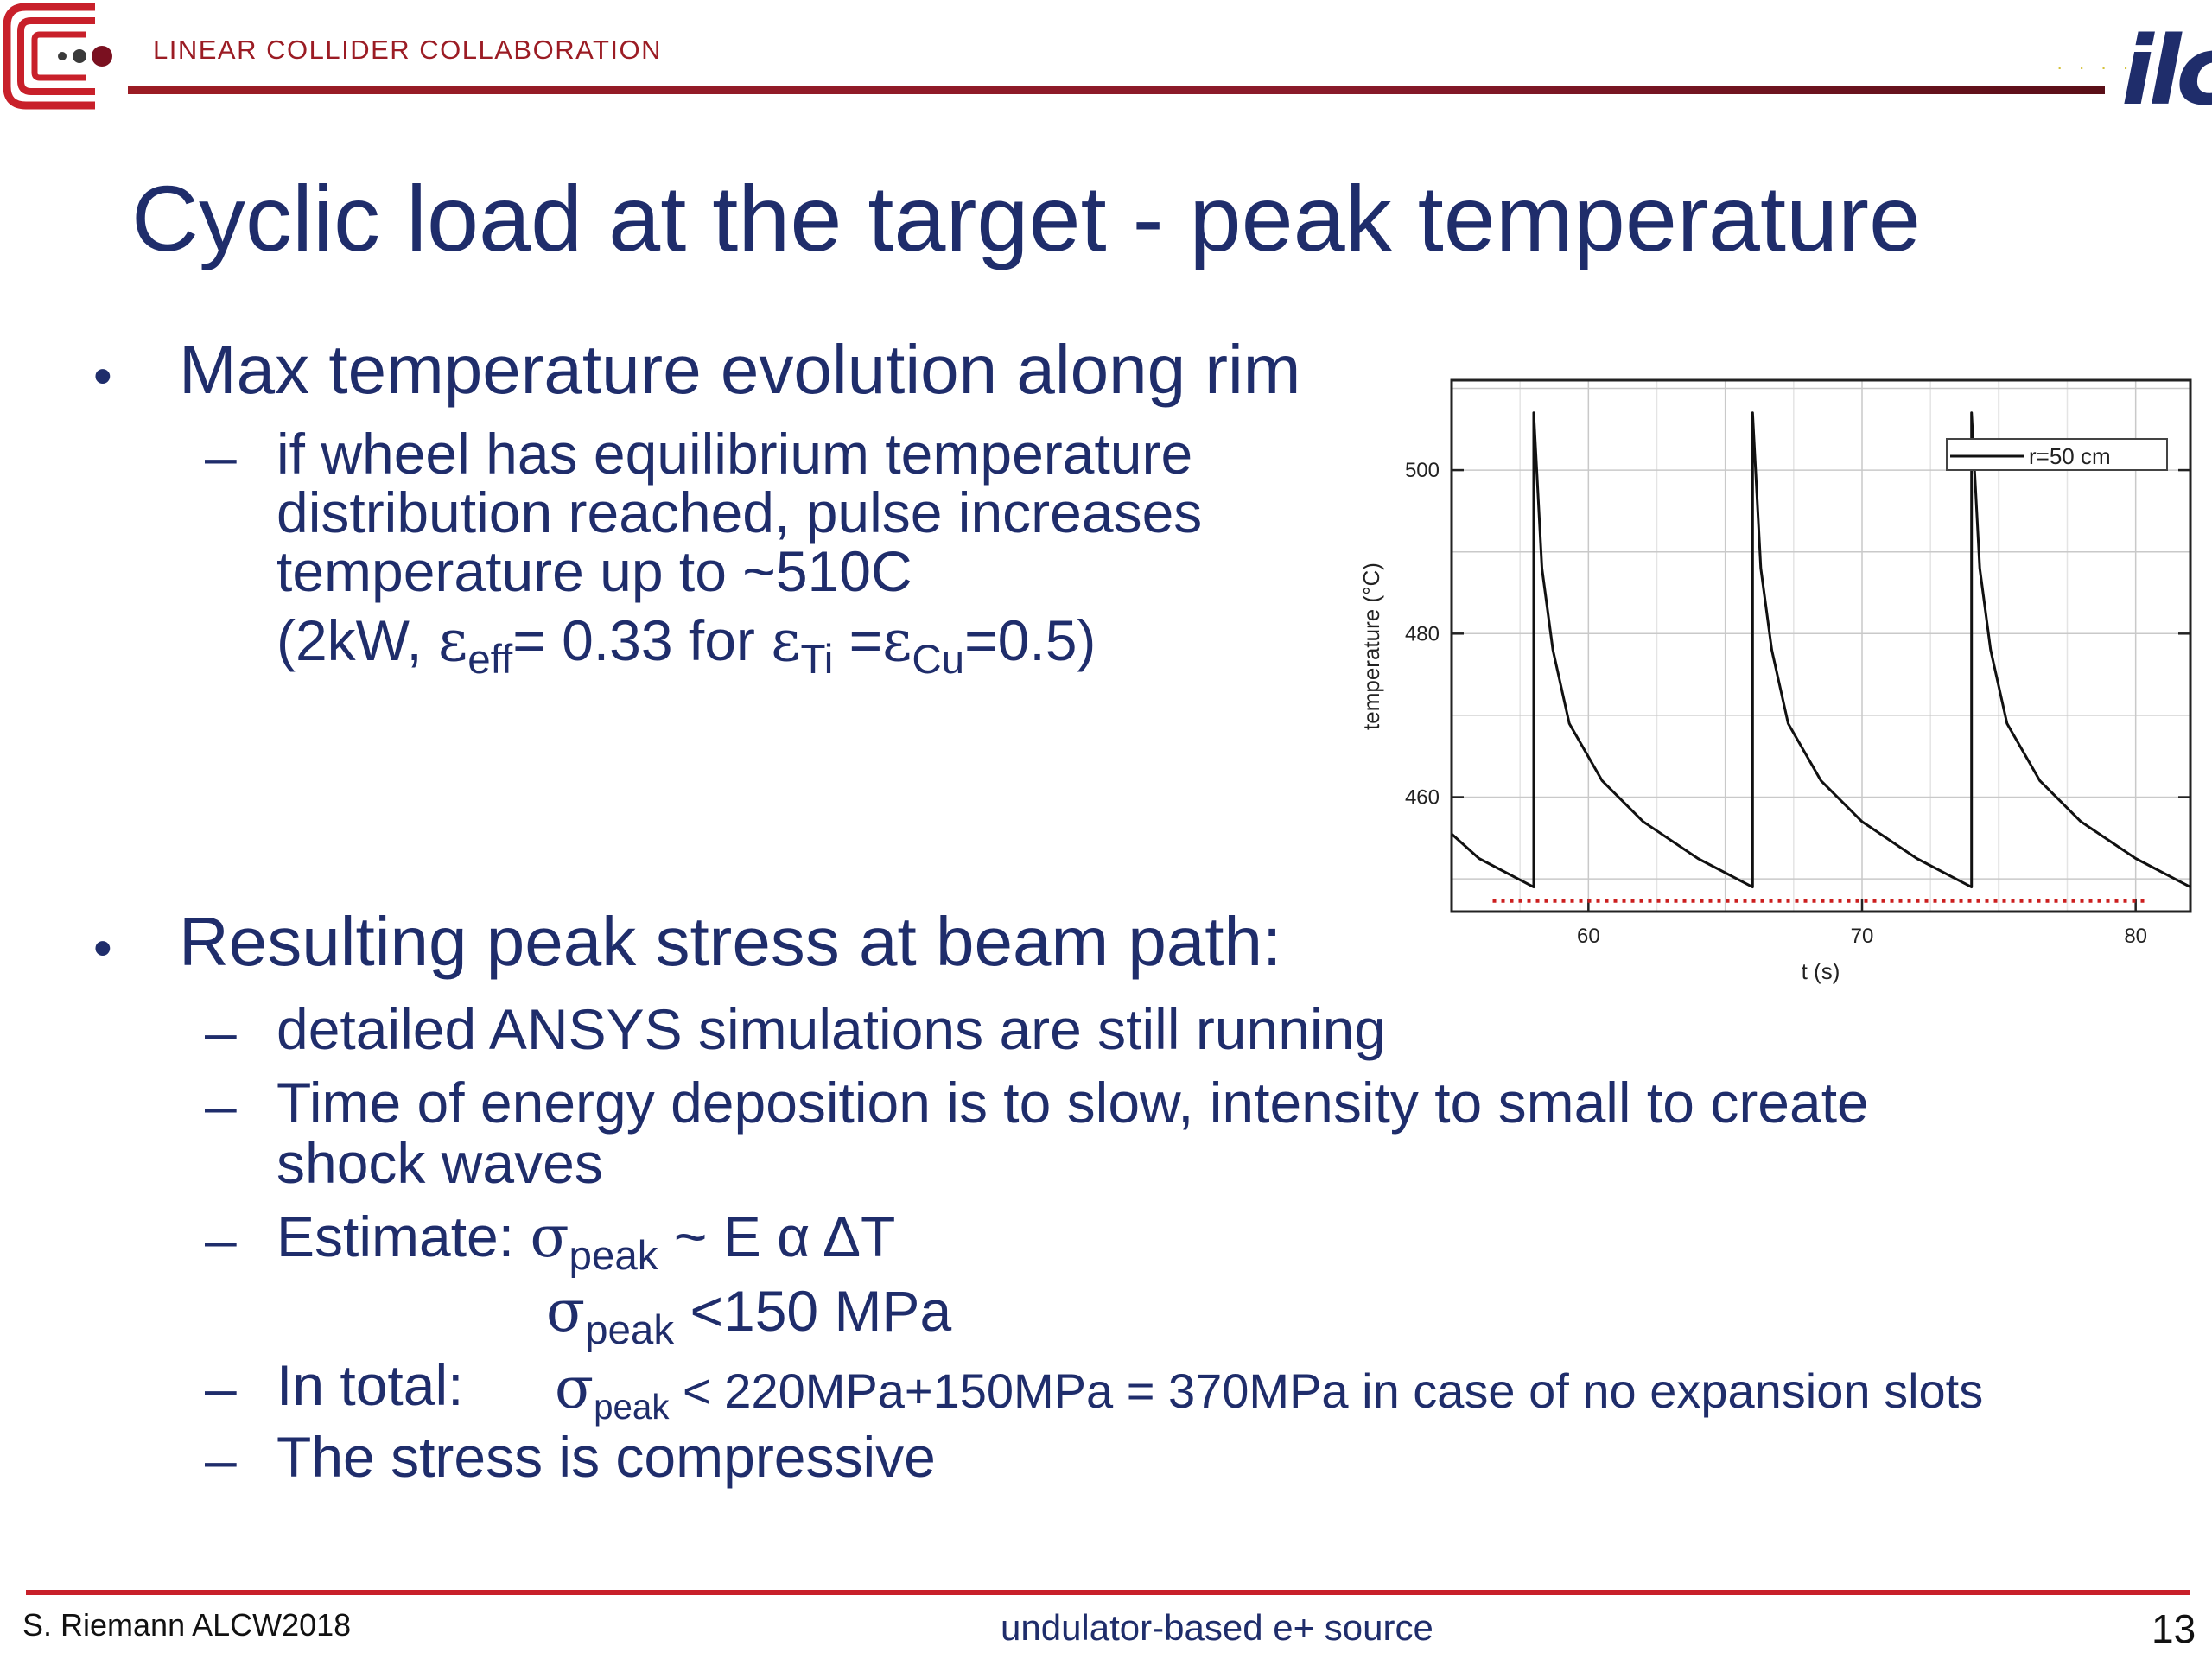 The height and width of the screenshot is (1659, 2212). What do you see at coordinates (2070, 456) in the screenshot?
I see `legend-label: r=50 cm` at bounding box center [2070, 456].